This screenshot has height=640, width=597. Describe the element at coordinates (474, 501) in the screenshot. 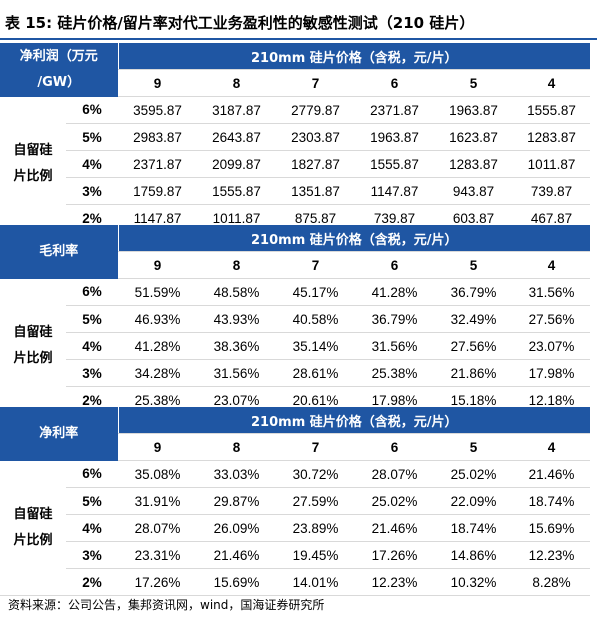

I see `table-cell: 22.09%` at that location.